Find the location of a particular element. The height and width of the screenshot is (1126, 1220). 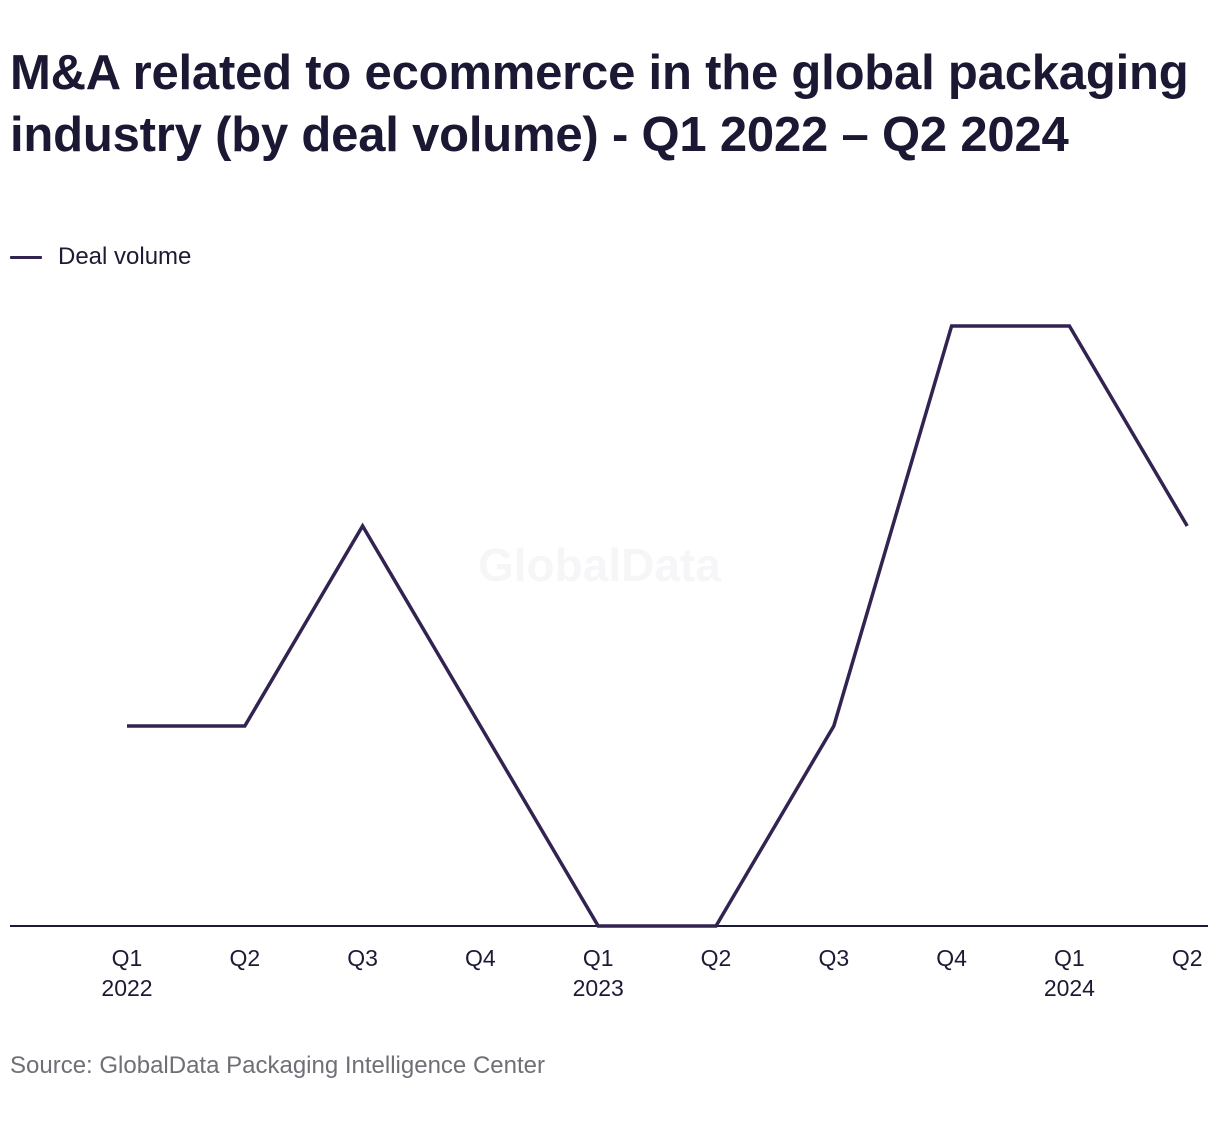

watermark-logo: GlobalData is located at coordinates (599, 565).